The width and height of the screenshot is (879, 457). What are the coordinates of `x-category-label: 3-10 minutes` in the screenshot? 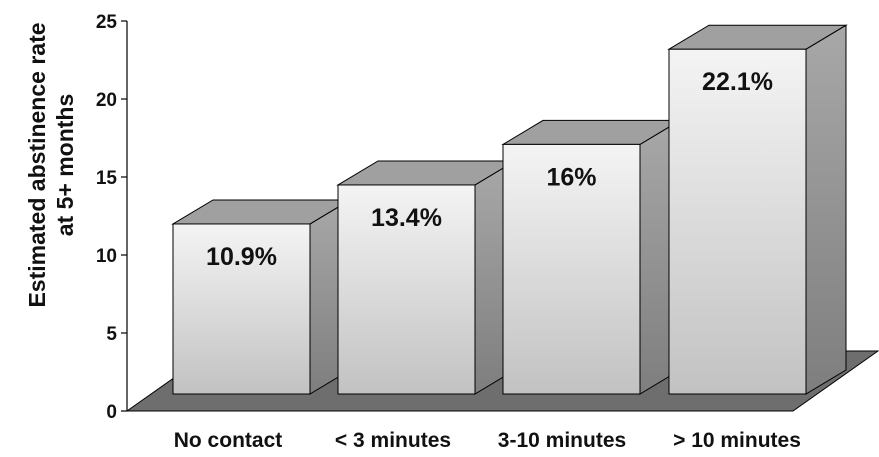 It's located at (562, 440).